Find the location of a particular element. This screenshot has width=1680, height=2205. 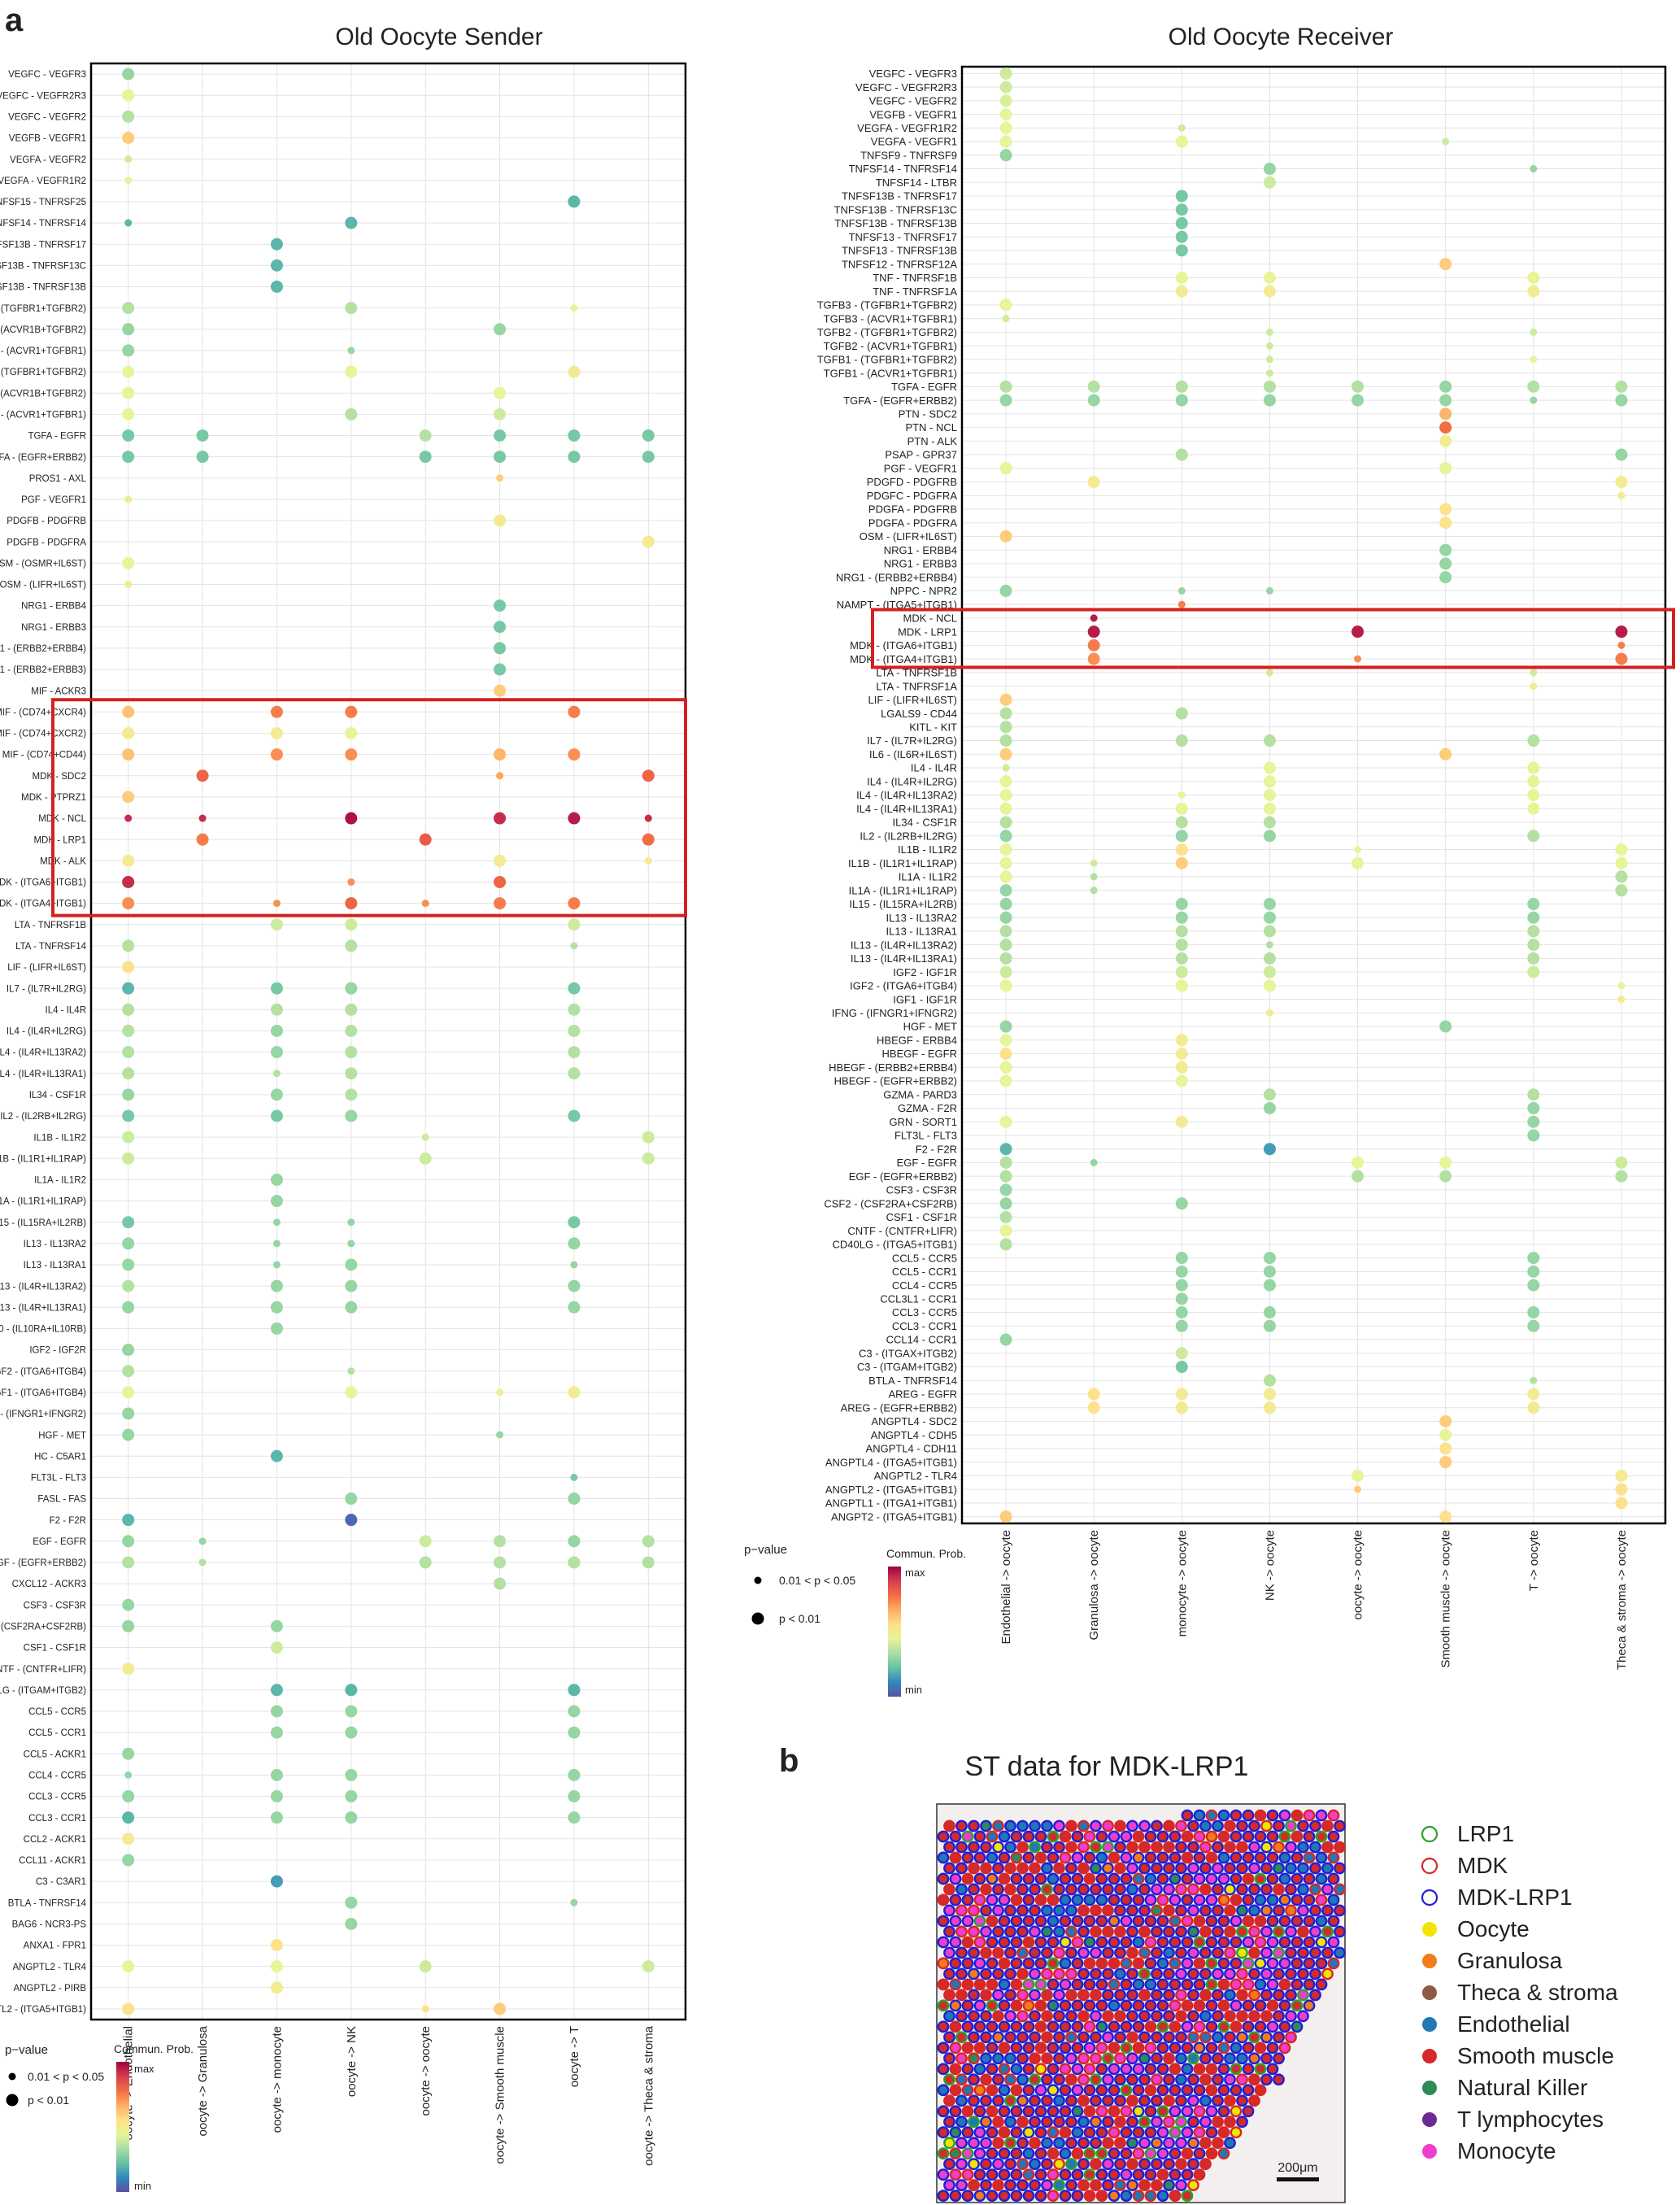

receiver-colorbar-legend: Commun. Prob. max min is located at coordinates (926, 1622).